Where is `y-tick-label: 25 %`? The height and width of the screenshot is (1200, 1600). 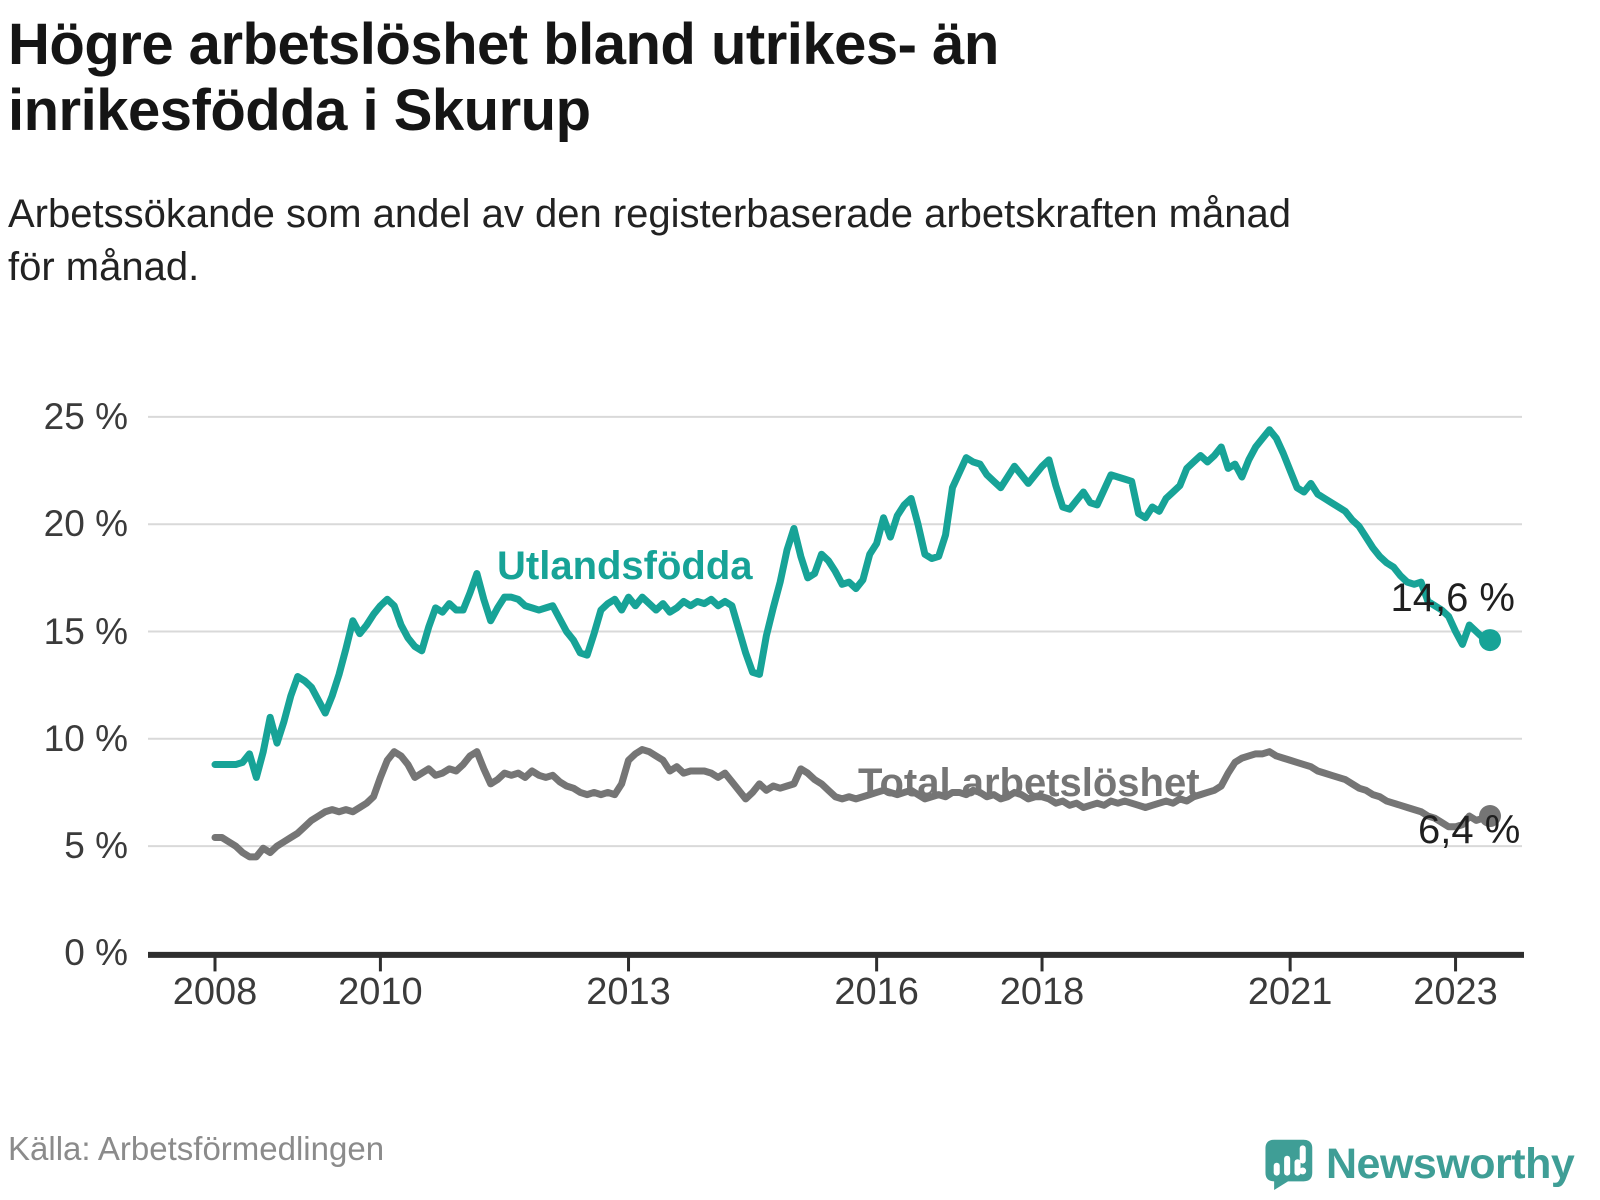
y-tick-label: 25 % is located at coordinates (85, 416).